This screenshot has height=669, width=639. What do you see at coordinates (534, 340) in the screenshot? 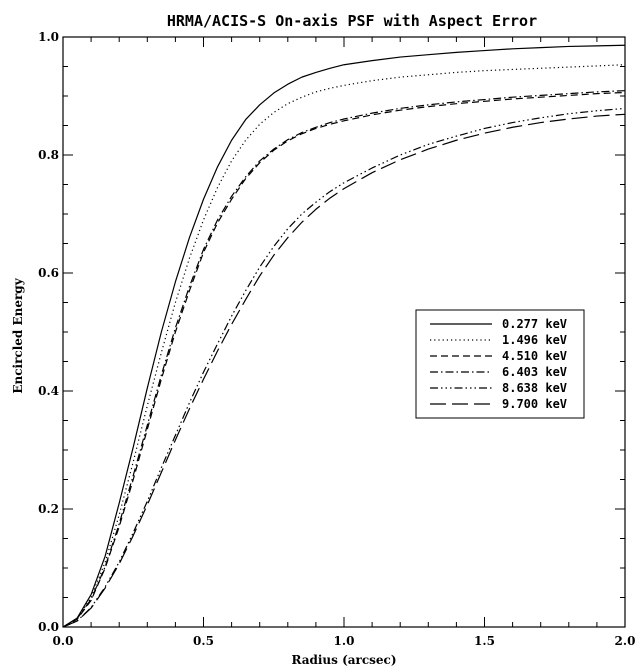
I see `legend-entry-label: 1.496 keV` at bounding box center [534, 340].